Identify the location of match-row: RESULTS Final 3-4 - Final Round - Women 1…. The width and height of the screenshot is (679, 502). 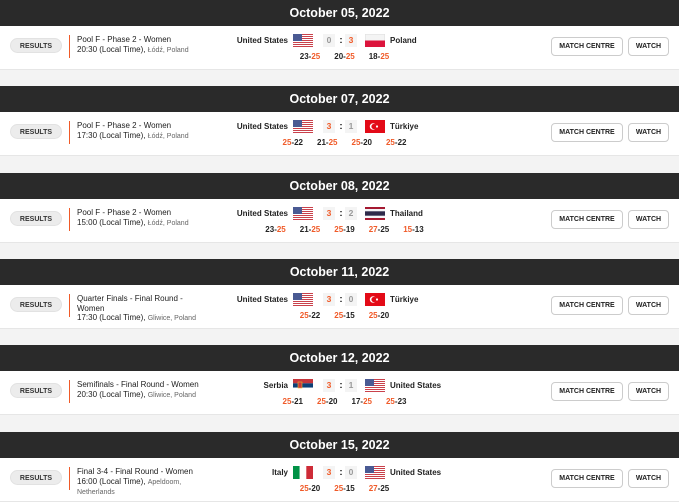
(339, 480).